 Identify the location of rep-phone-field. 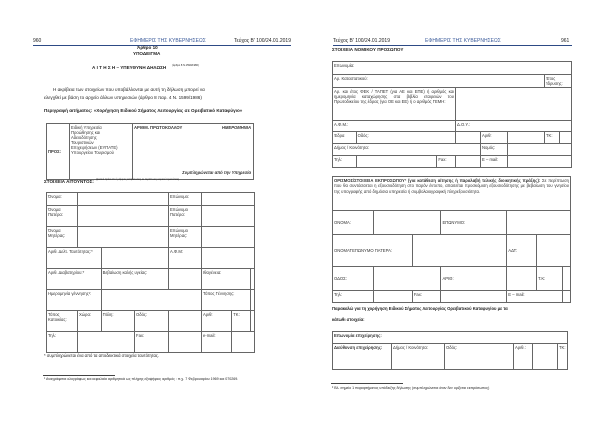
(393, 296).